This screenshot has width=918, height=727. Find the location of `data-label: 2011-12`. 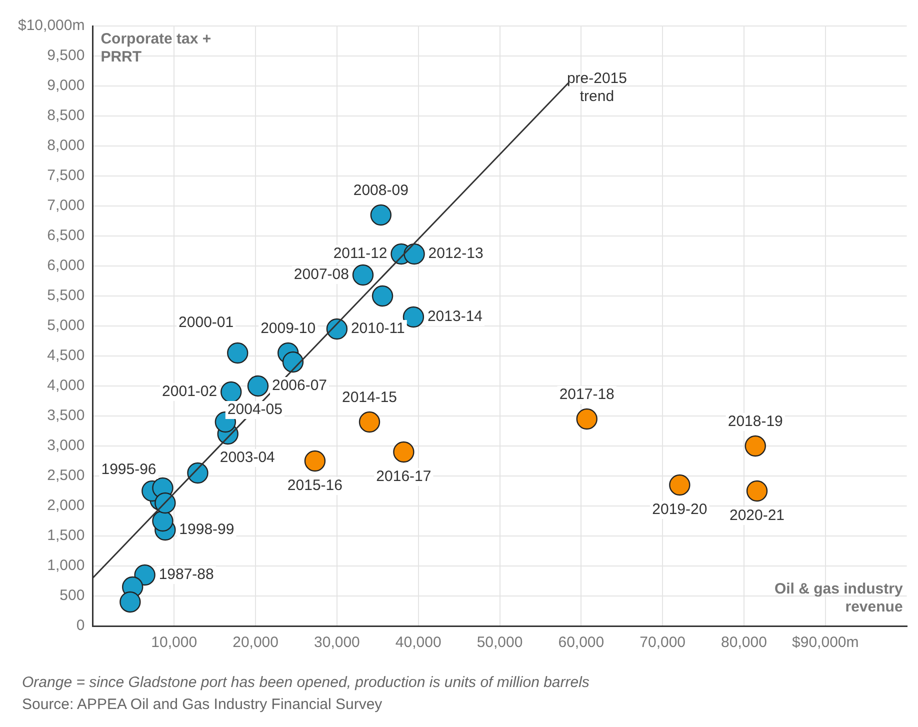

data-label: 2011-12 is located at coordinates (360, 253).